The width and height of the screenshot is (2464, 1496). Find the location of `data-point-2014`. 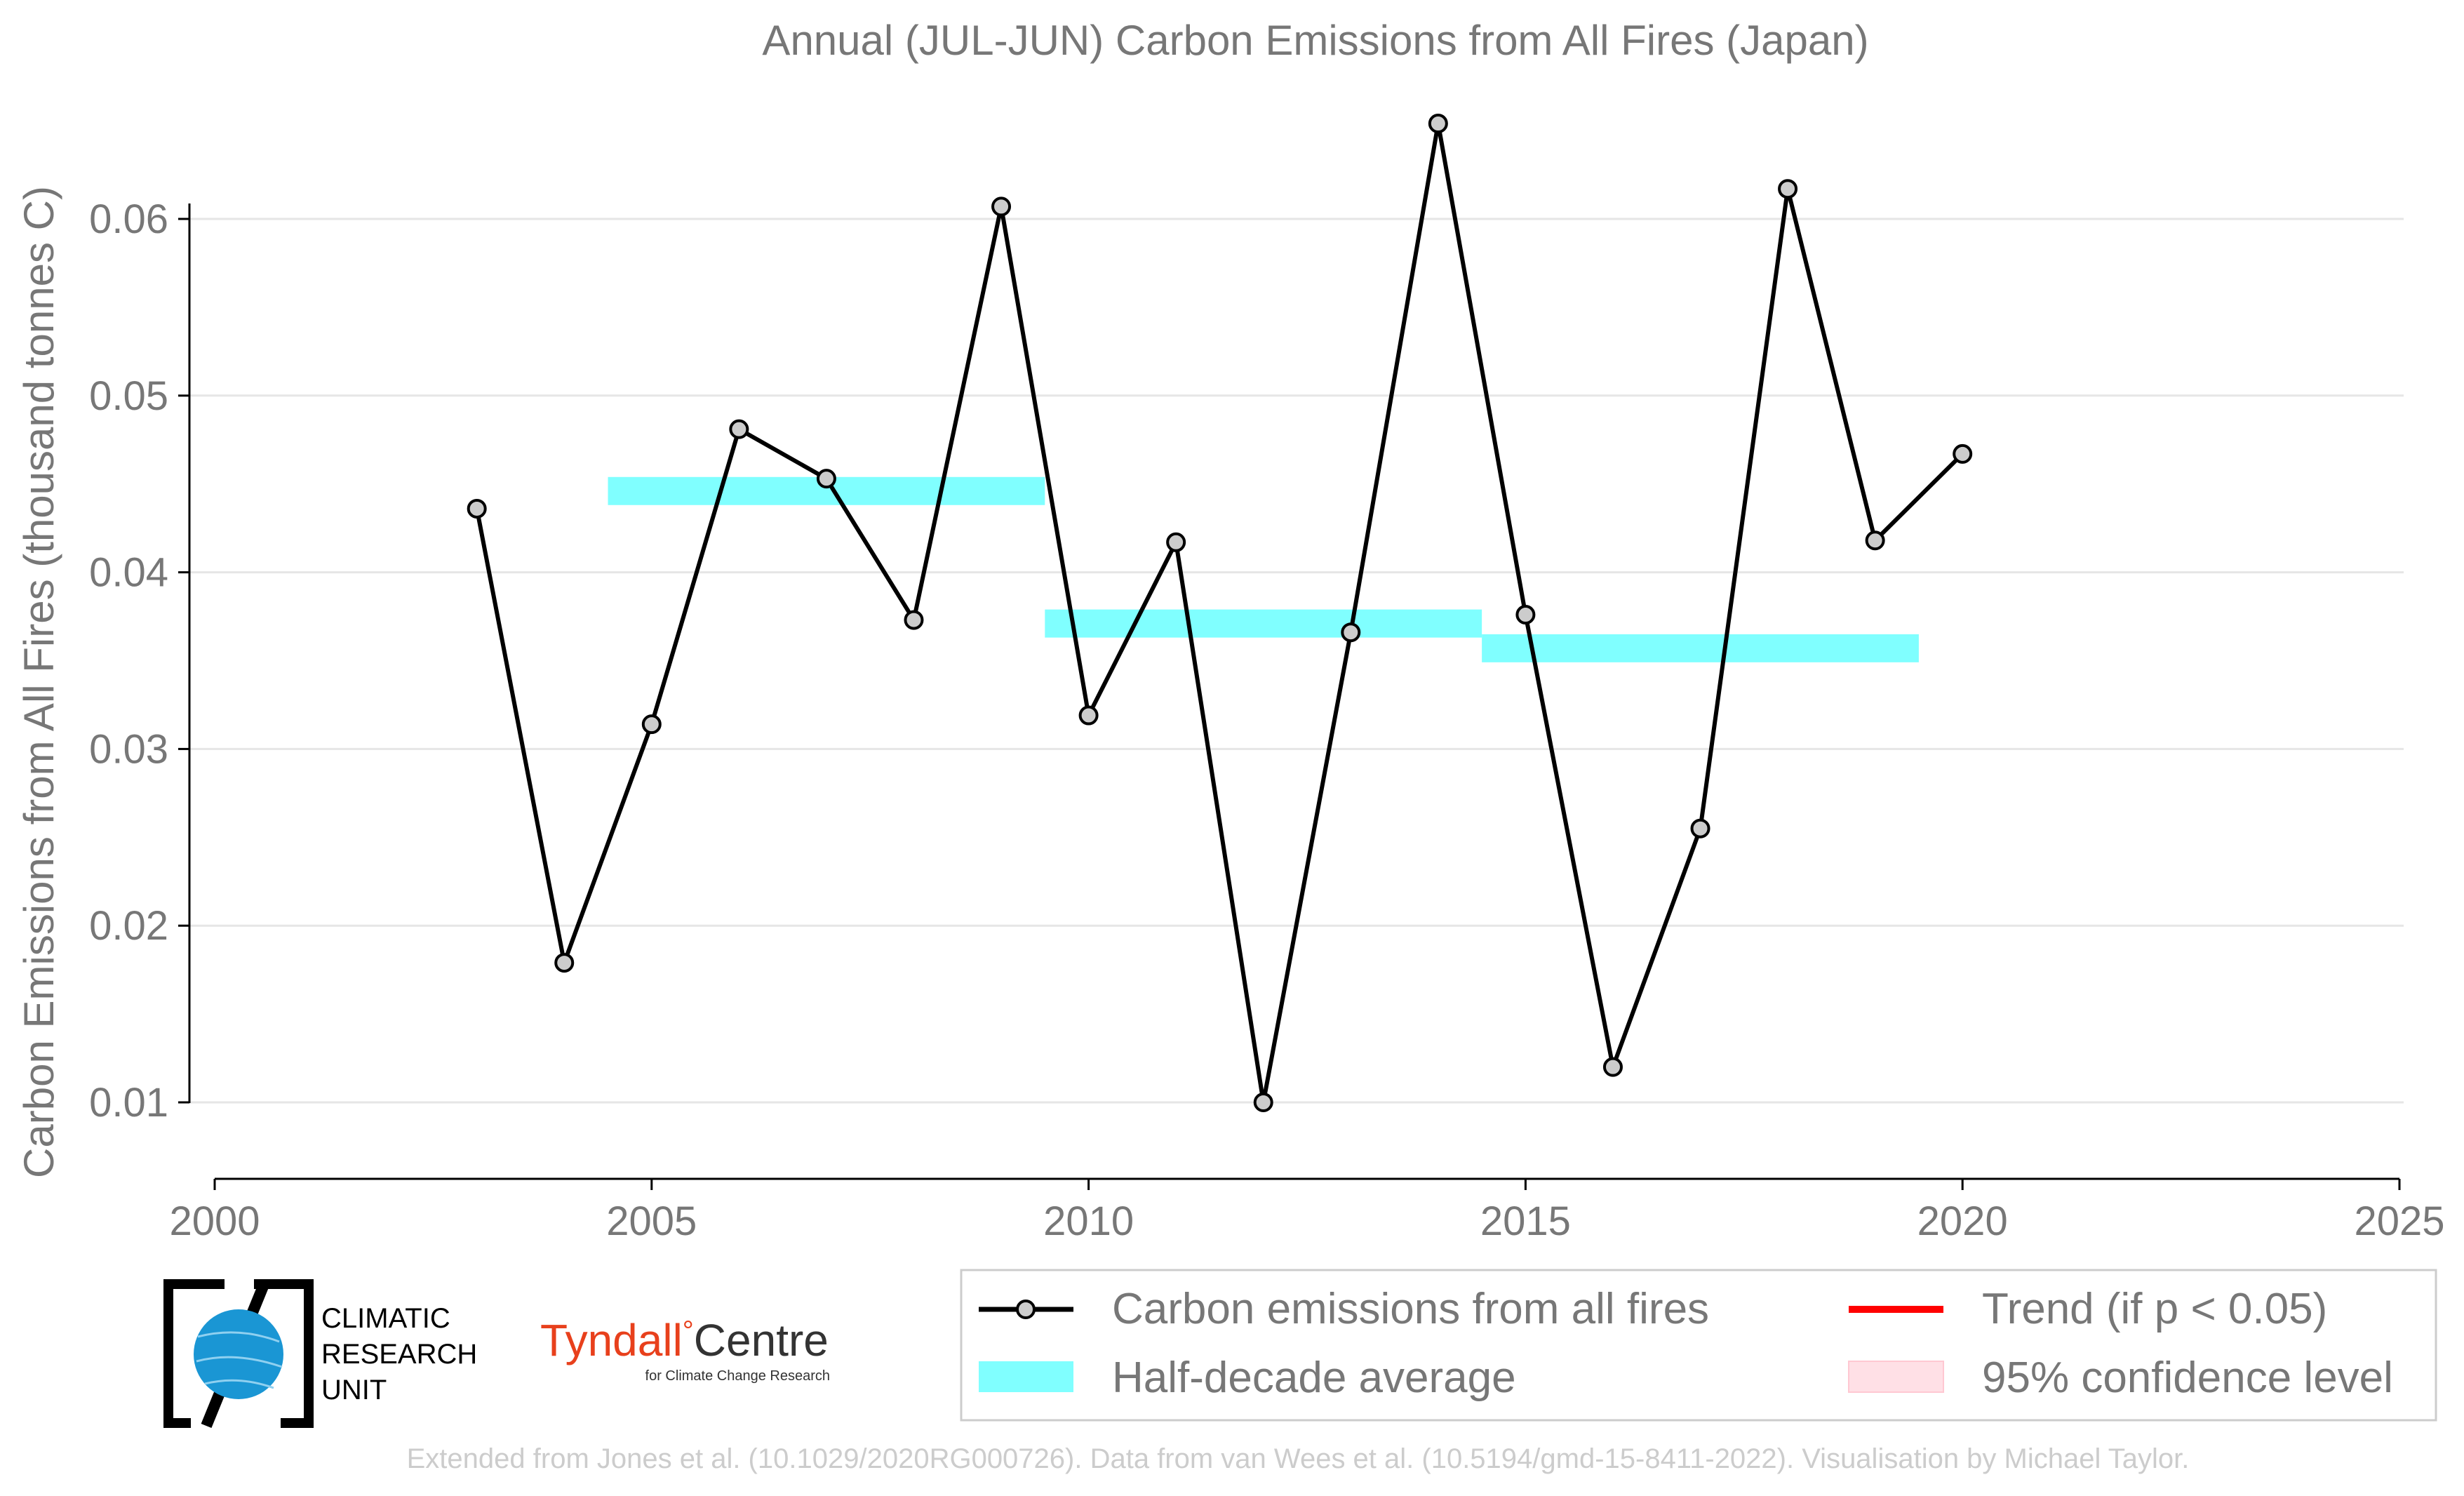

data-point-2014 is located at coordinates (1438, 124).